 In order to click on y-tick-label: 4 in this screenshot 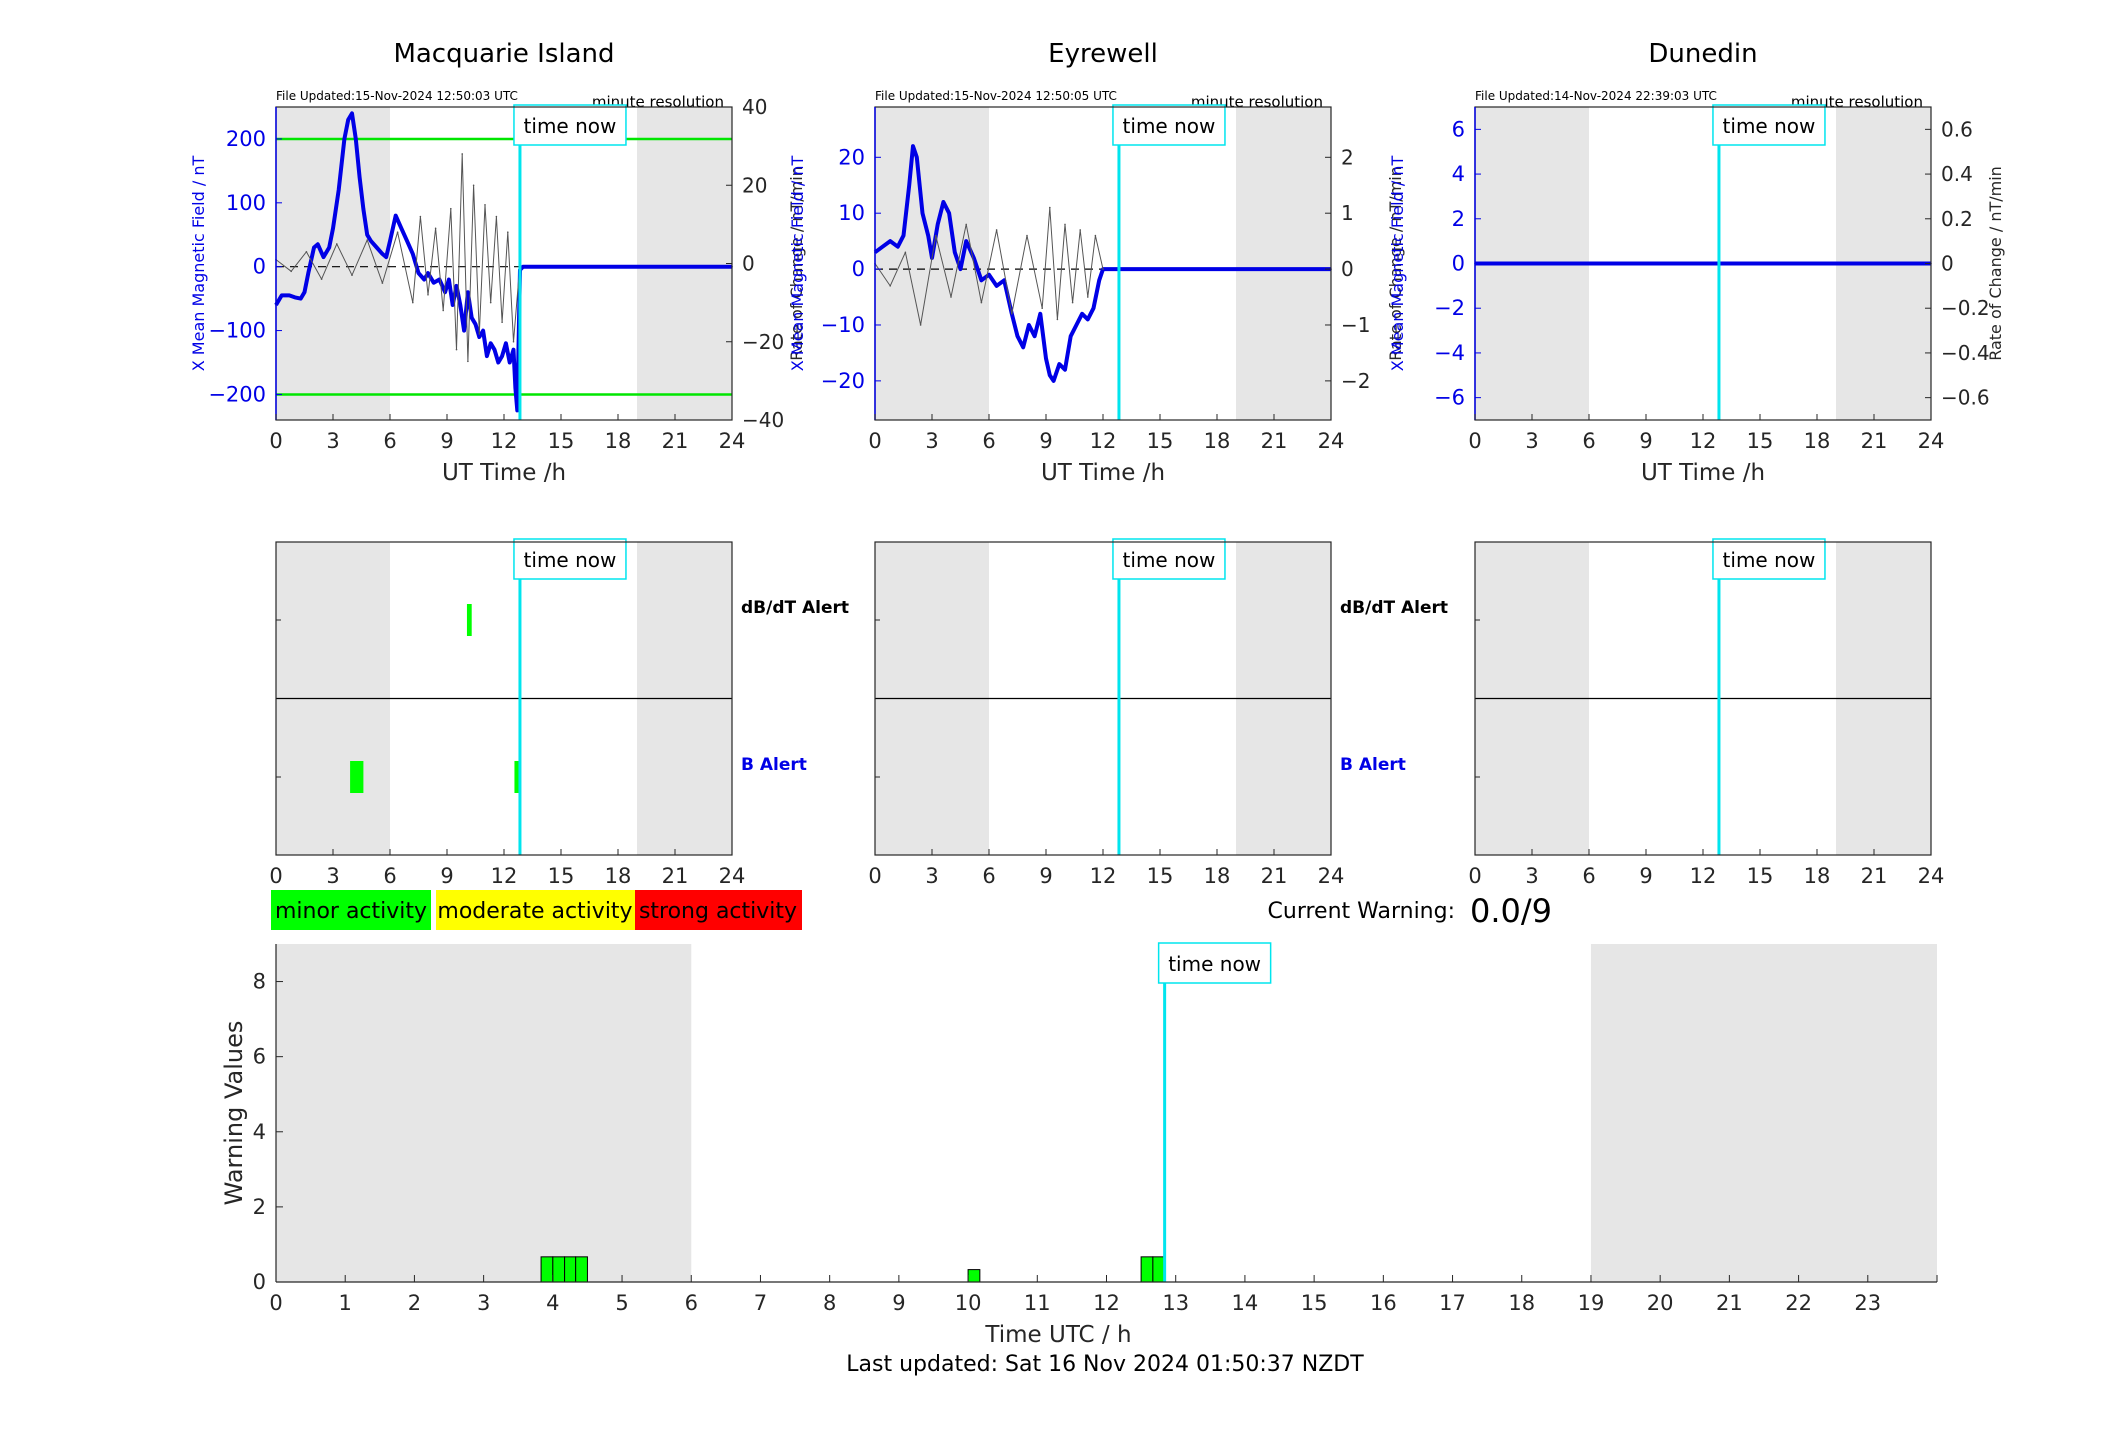, I will do `click(259, 1132)`.